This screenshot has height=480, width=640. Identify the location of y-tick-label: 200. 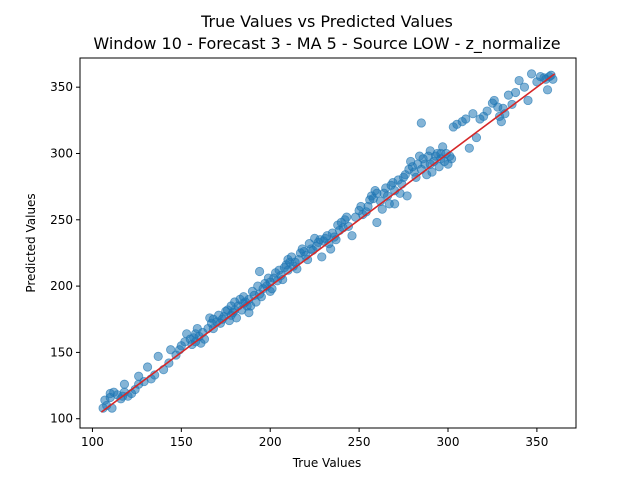
(61, 286).